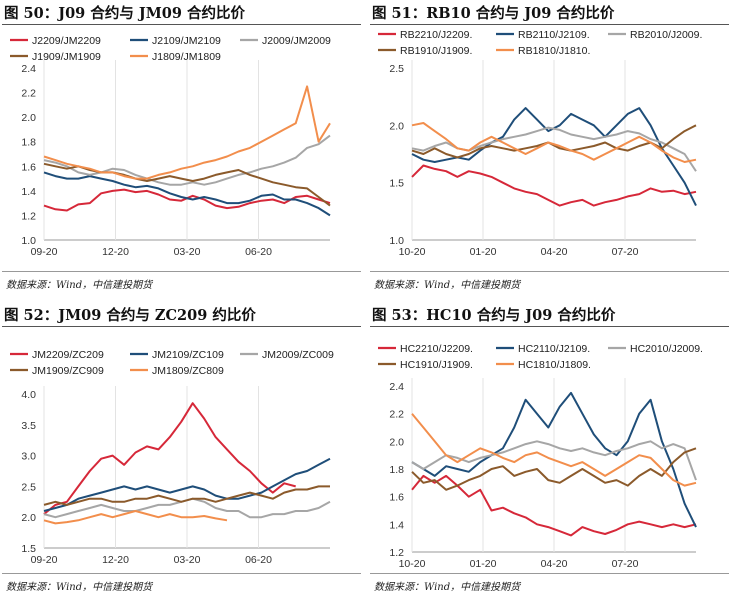 The width and height of the screenshot is (730, 603). I want to click on chart-title: 图 50：J09 合约与 JM09 合约比价, so click(124, 13).